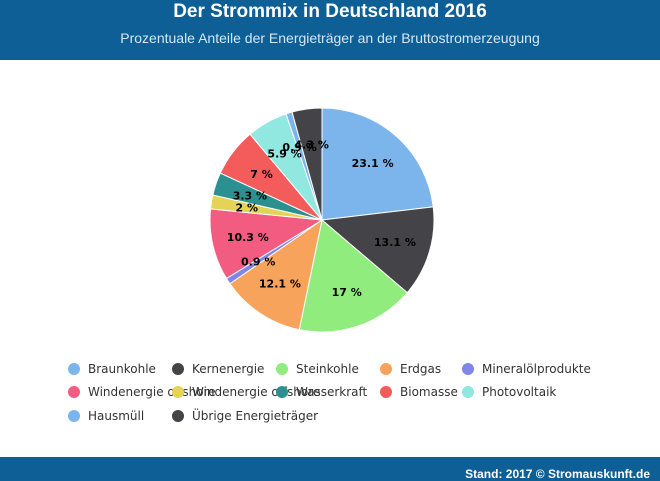 This screenshot has width=660, height=481. I want to click on pie-slice-kernenergie, so click(377, 250).